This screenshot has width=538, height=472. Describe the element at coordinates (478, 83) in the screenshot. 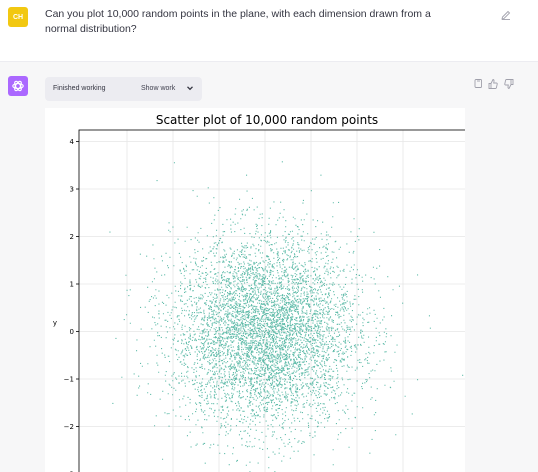

I see `copy-icon` at that location.